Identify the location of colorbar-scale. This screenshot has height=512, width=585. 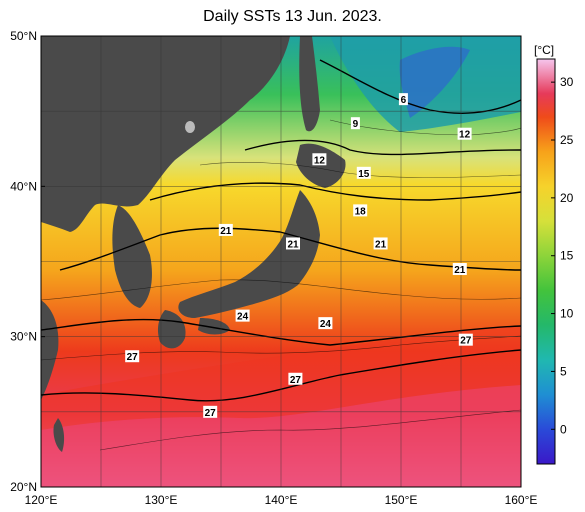
(546, 261).